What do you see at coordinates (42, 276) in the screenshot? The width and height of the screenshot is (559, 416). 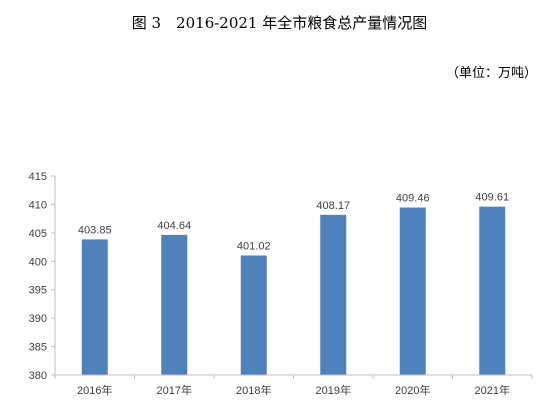 I see `y-axis: 380 385 390 395 400 405 410 415` at bounding box center [42, 276].